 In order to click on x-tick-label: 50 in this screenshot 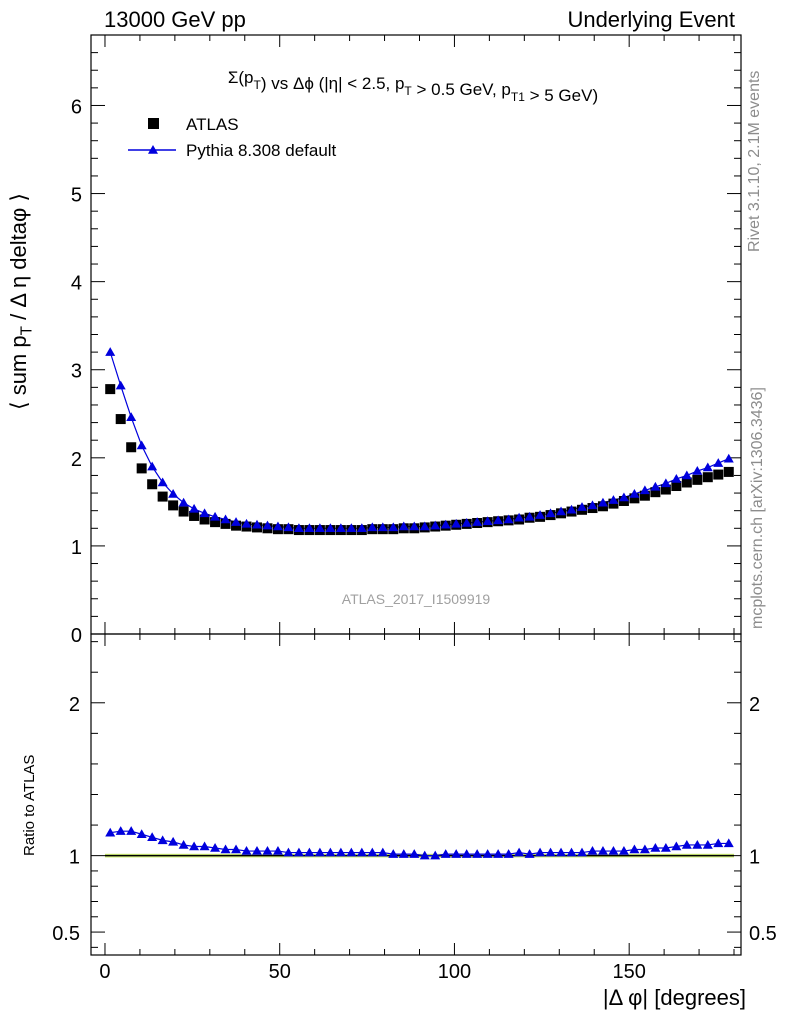, I will do `click(280, 972)`.